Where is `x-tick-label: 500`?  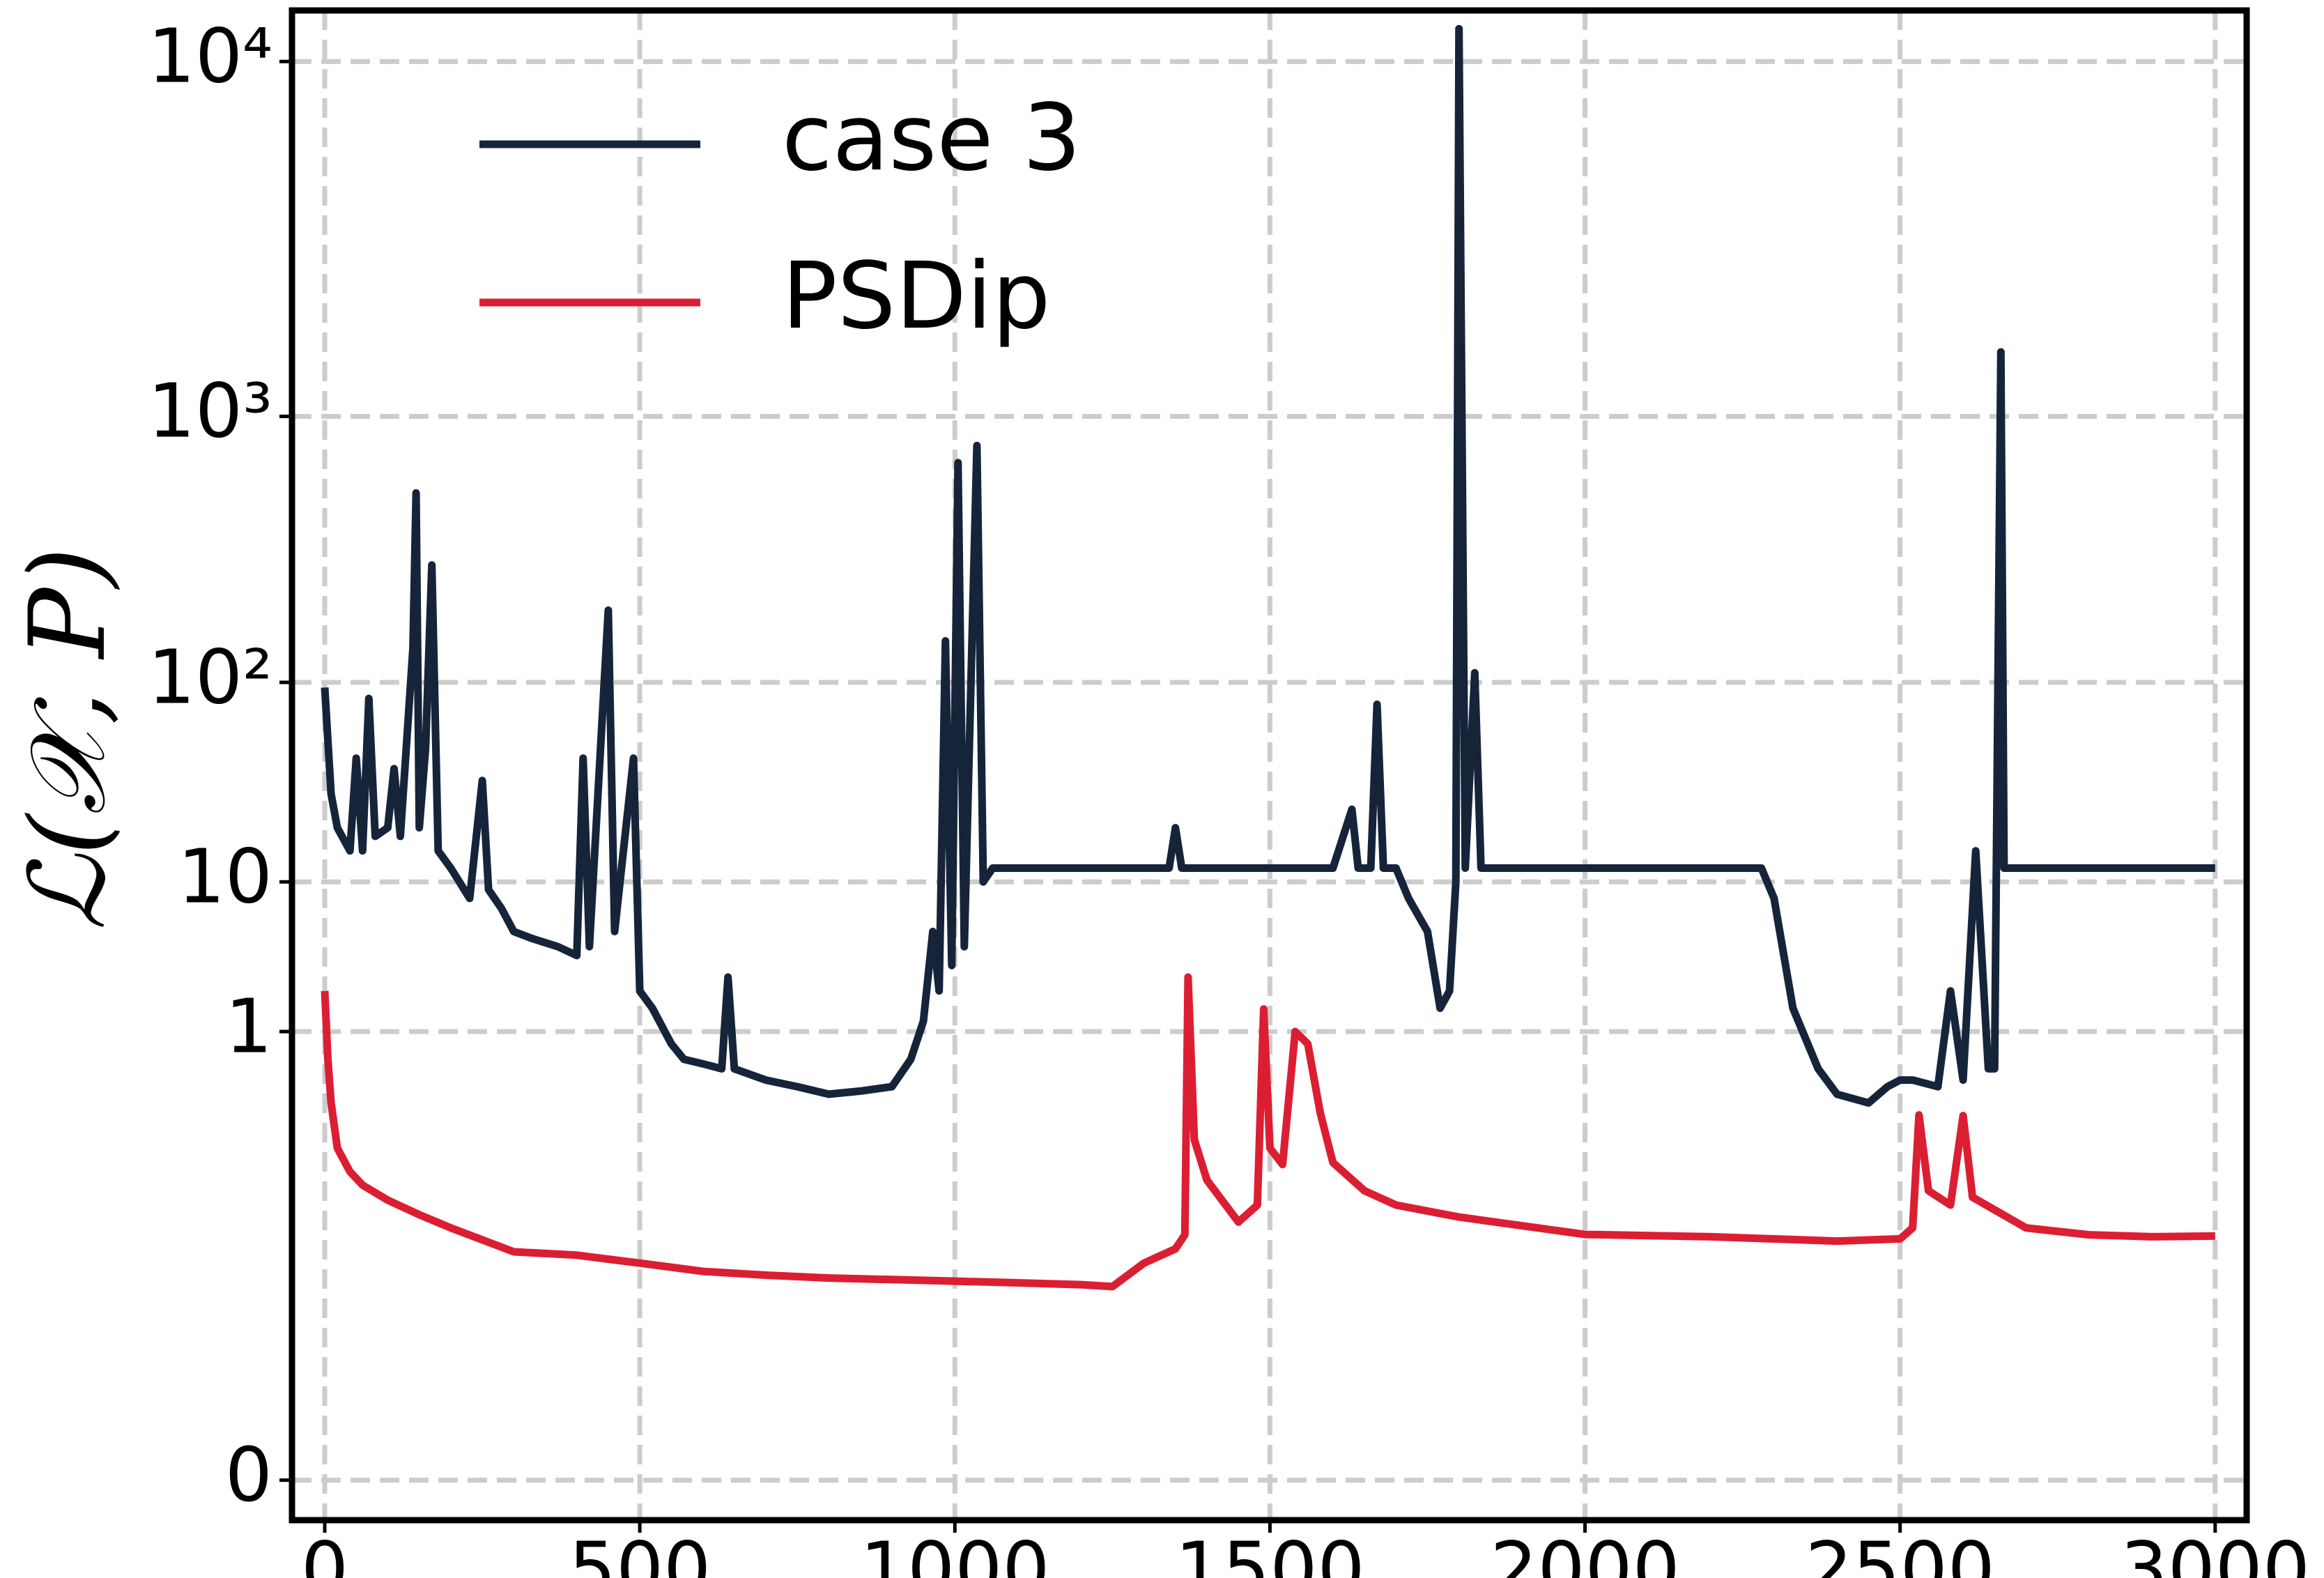 x-tick-label: 500 is located at coordinates (640, 1552).